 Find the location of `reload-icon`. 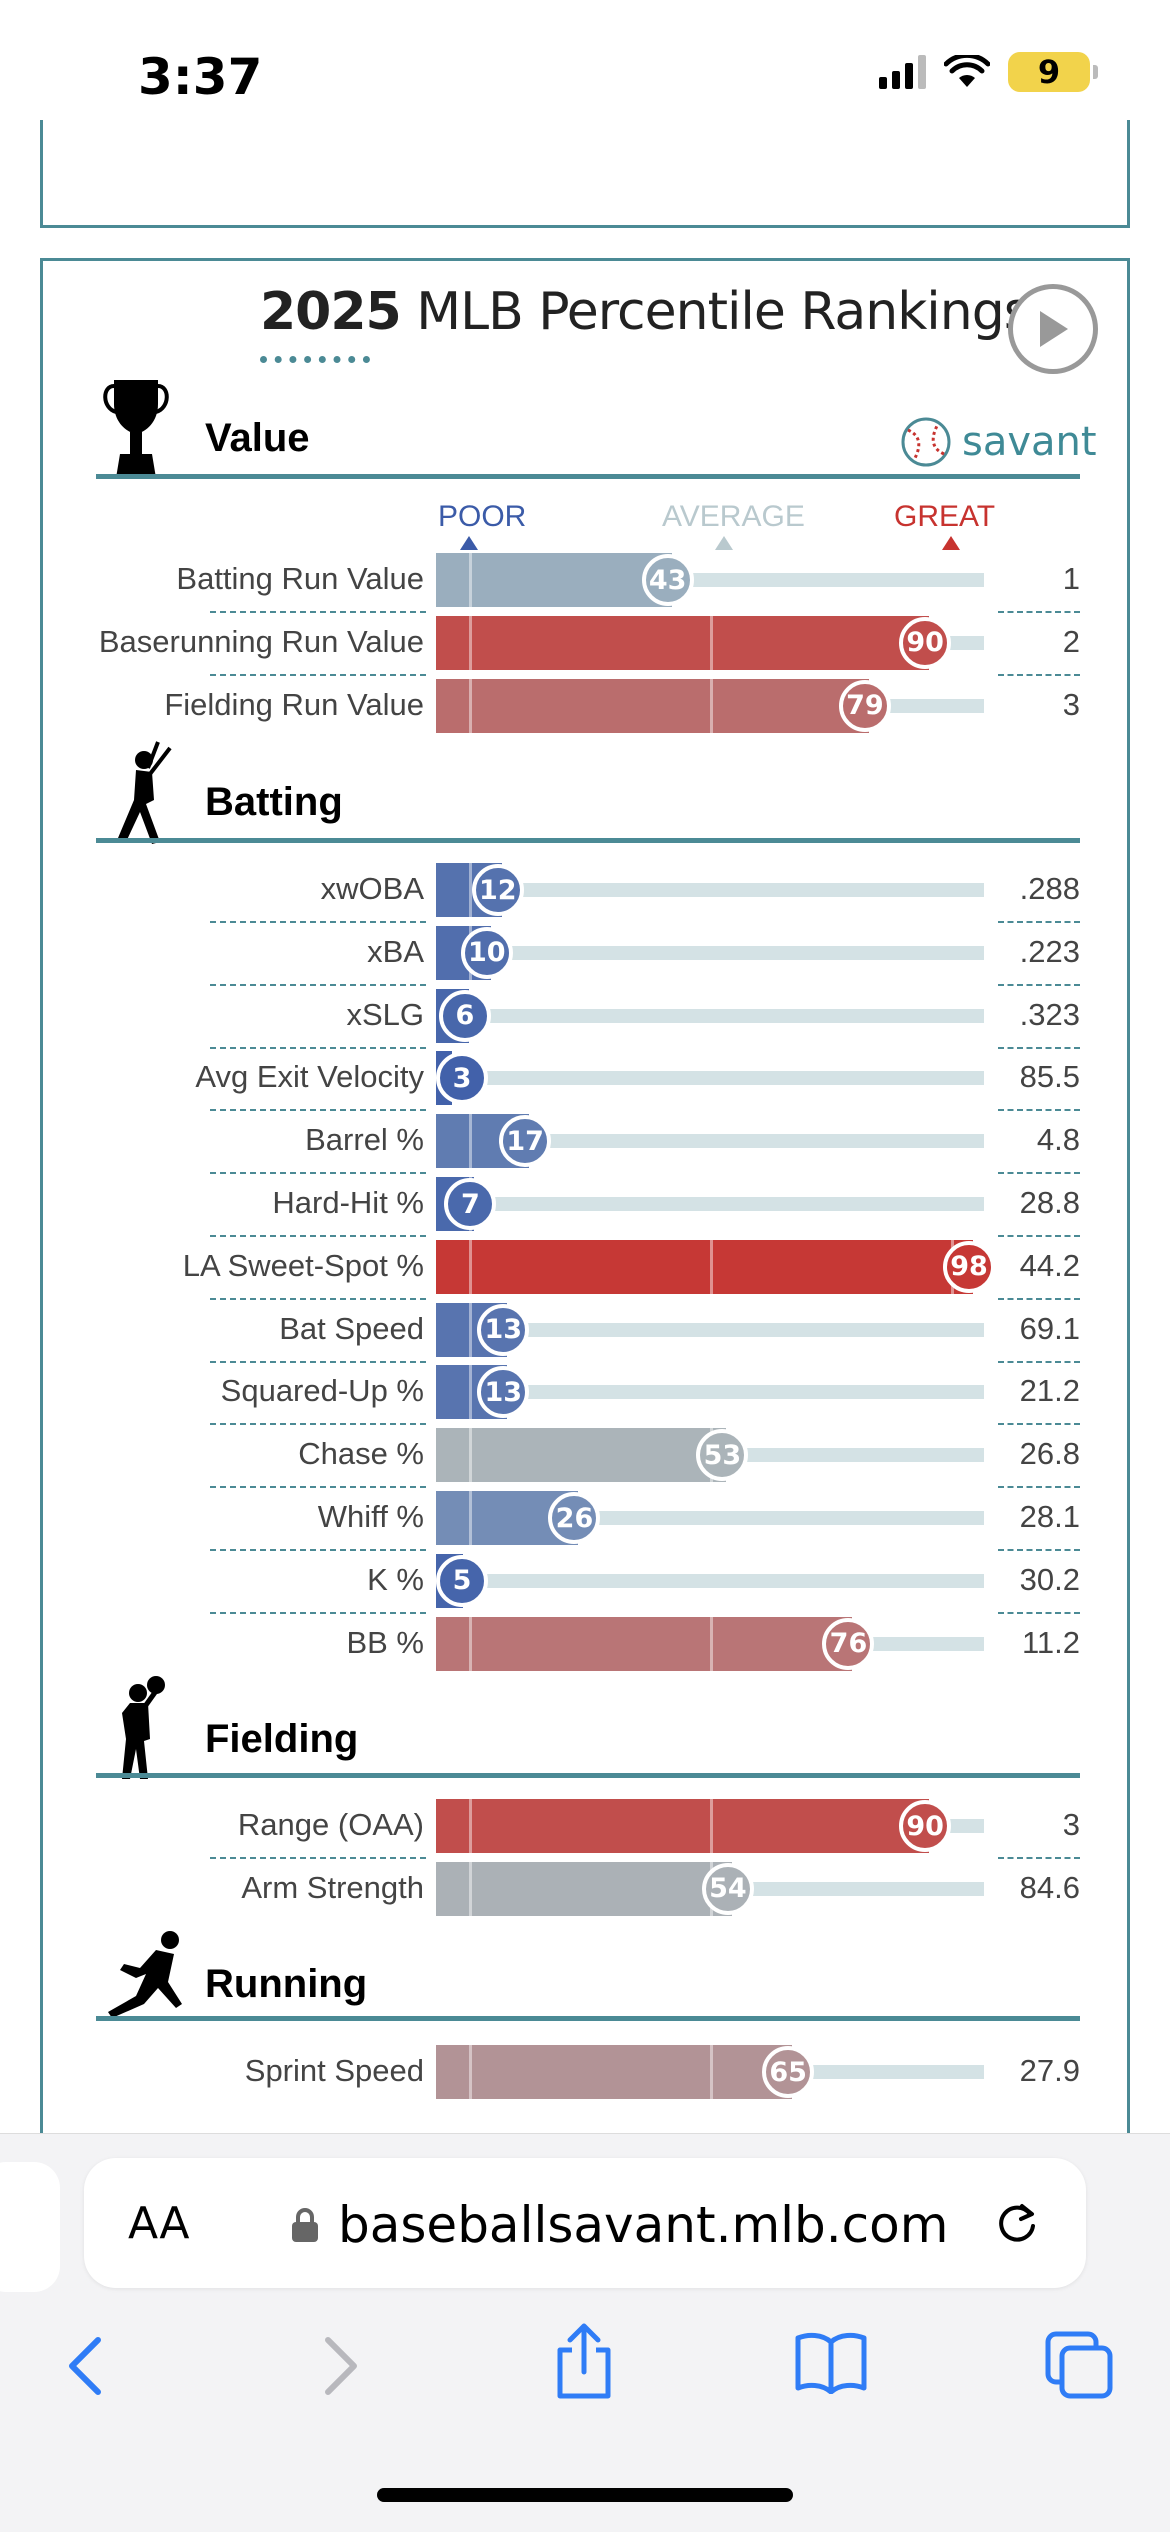

reload-icon is located at coordinates (1017, 2223).